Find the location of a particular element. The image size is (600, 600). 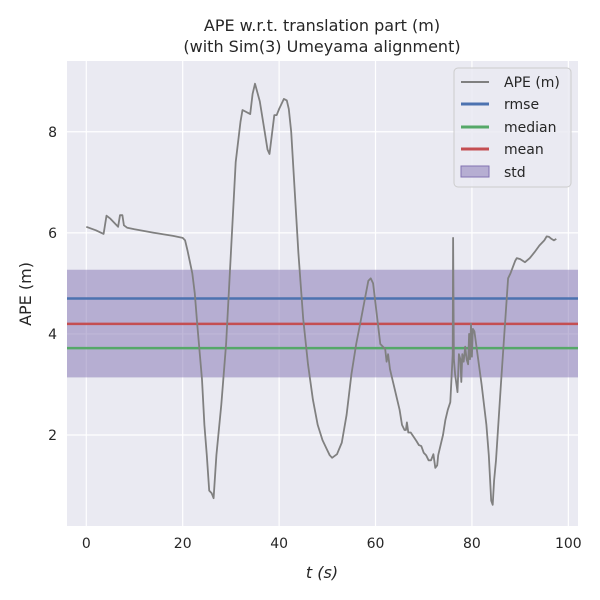

legend-swatch-std is located at coordinates (475, 171).